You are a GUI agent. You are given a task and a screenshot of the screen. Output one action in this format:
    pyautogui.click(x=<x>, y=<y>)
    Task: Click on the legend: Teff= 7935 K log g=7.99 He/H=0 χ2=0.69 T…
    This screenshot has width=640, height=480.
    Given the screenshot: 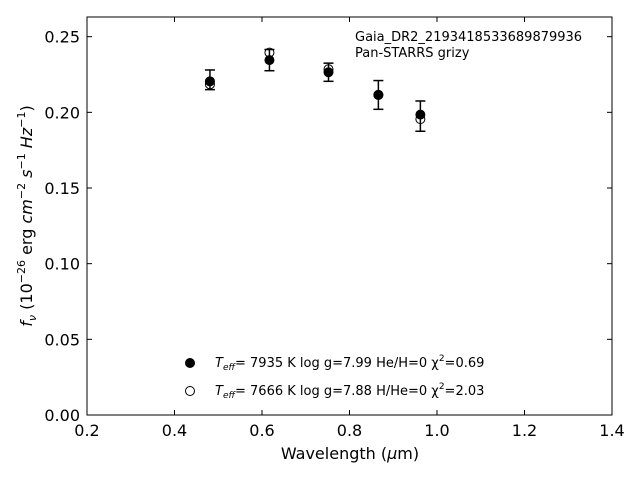 What is the action you would take?
    pyautogui.click(x=334, y=377)
    